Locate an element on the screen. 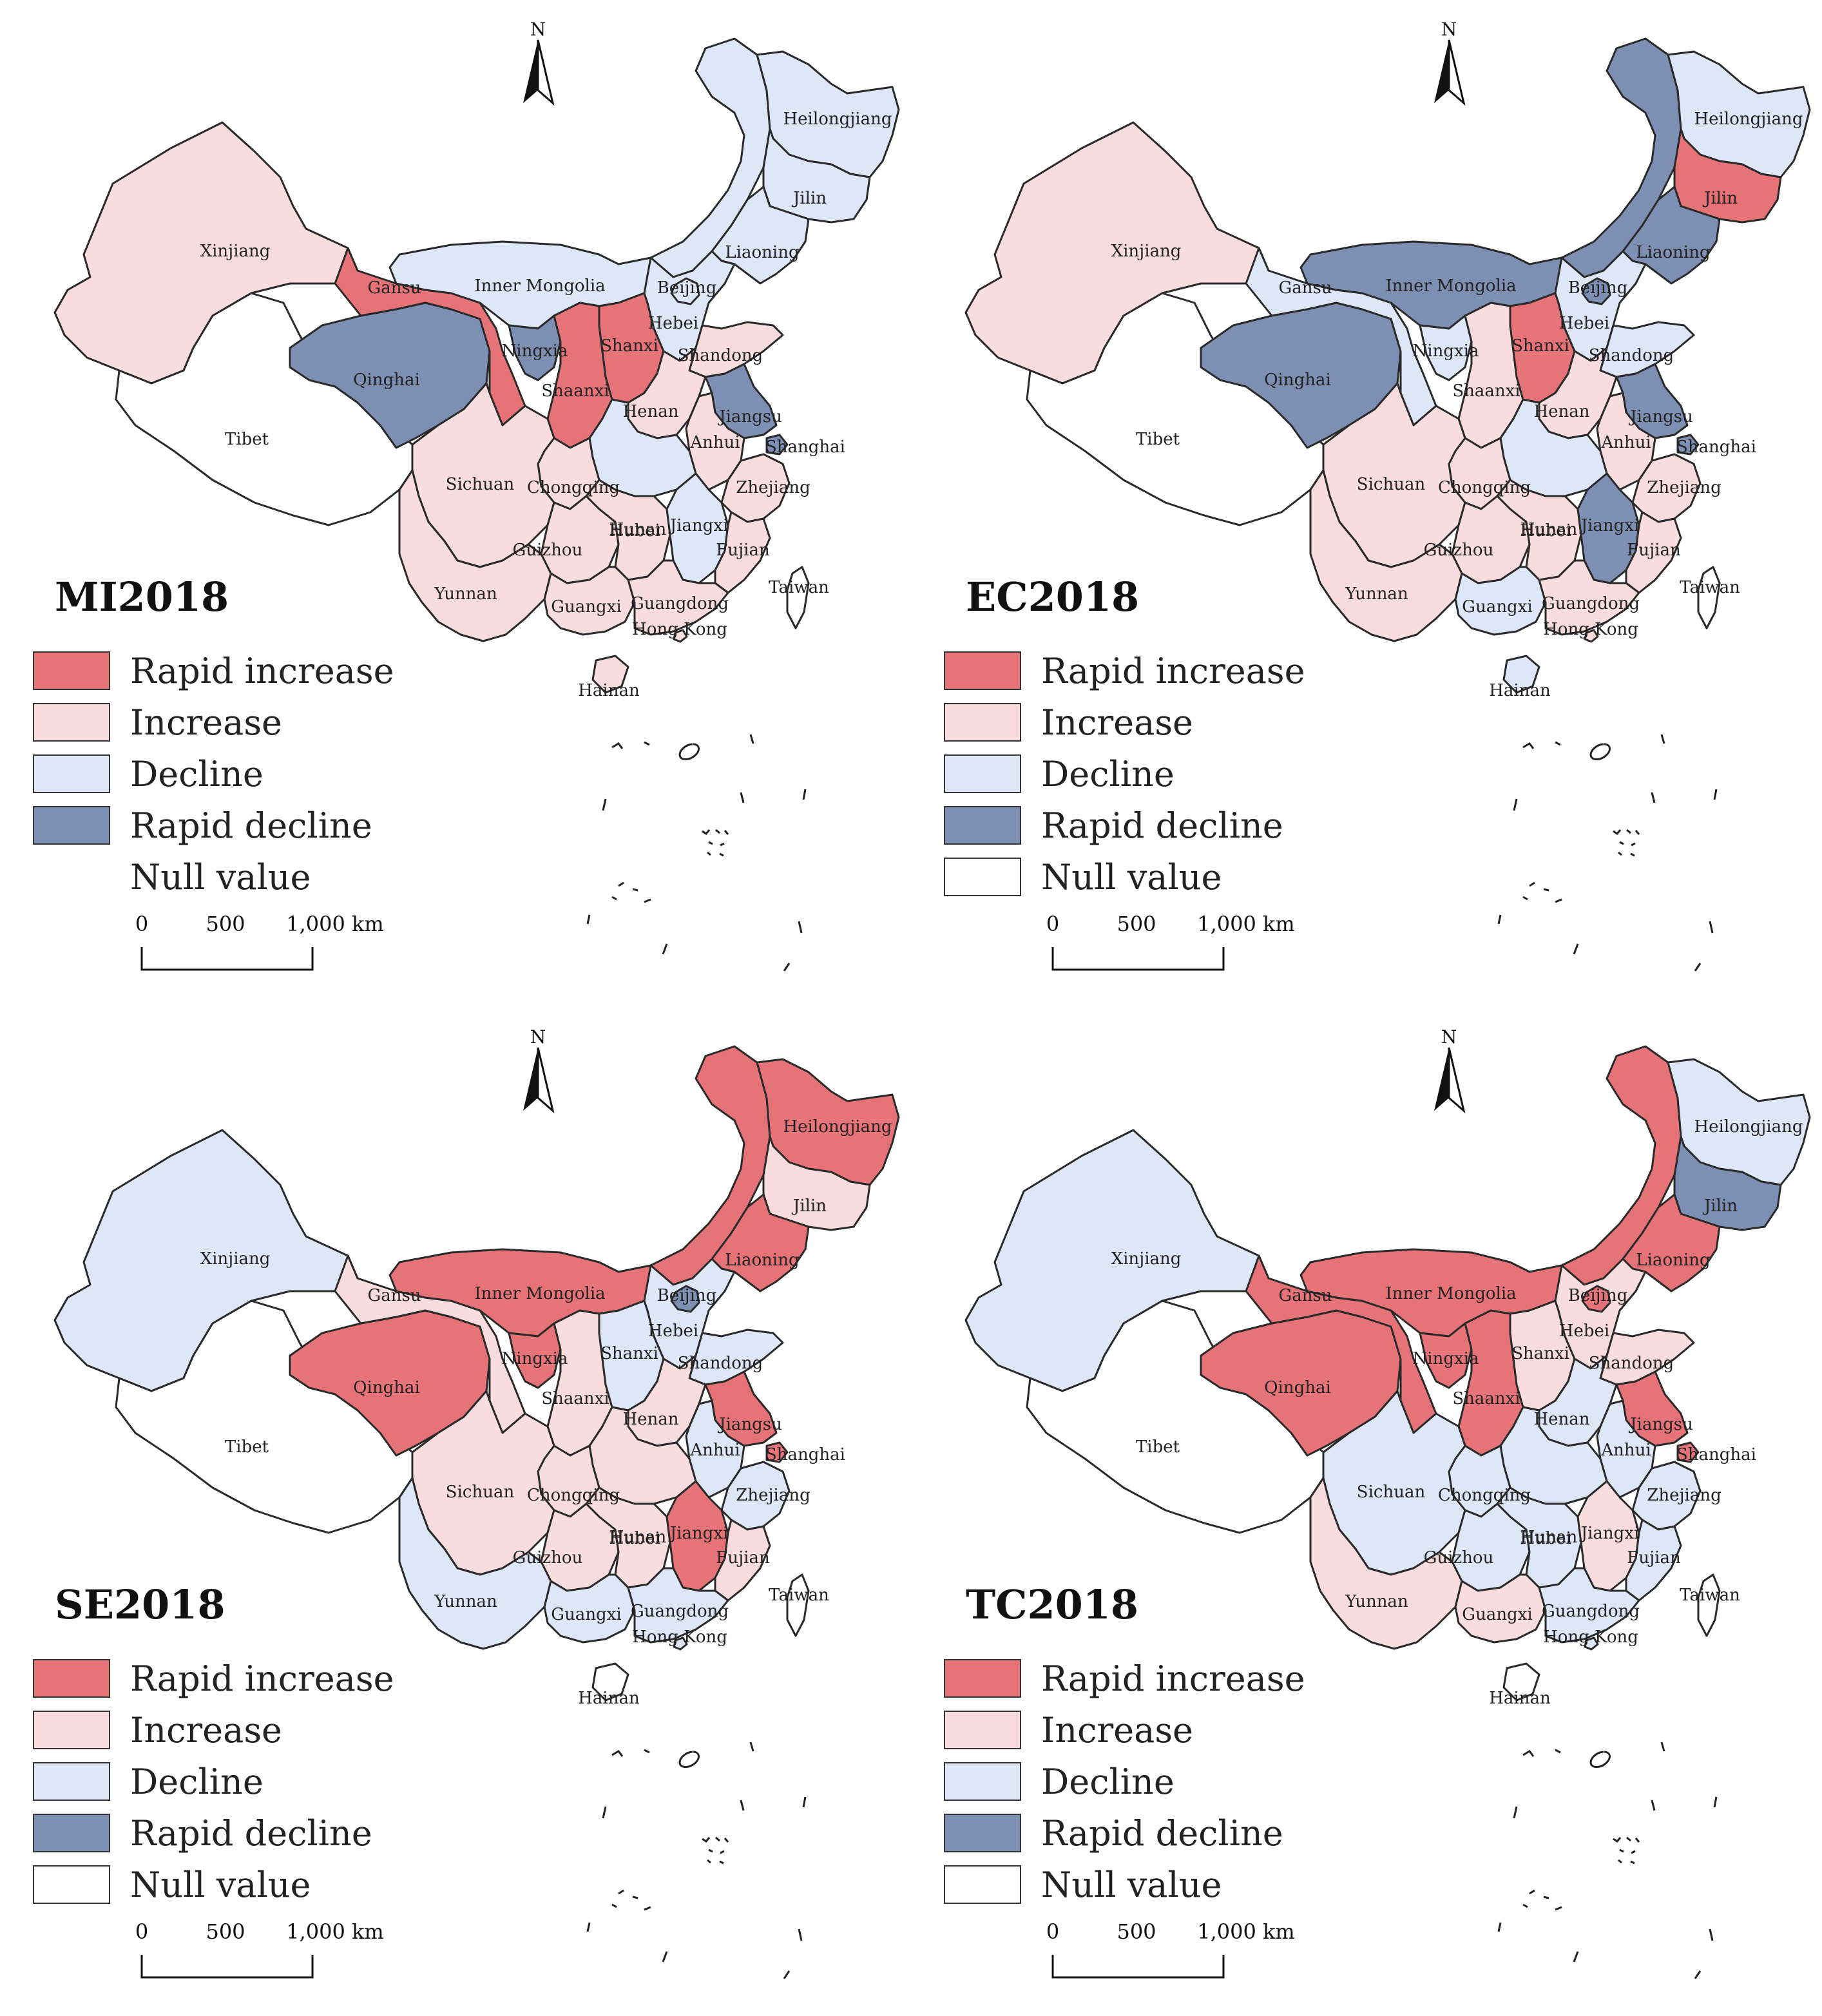 The image size is (1822, 2016). province-label-yunnan: Yunnan is located at coordinates (465, 594).